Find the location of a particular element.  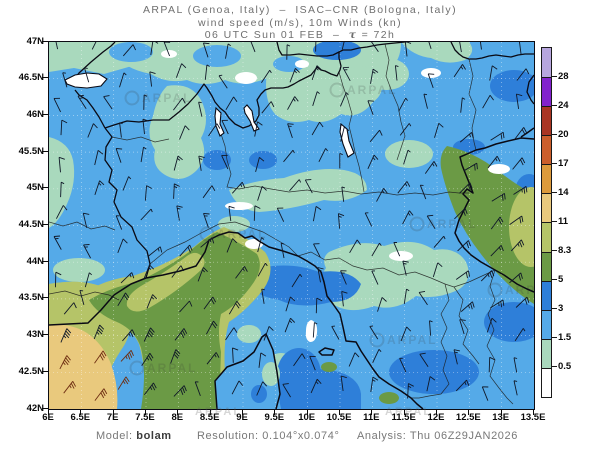

model-name: bolam is located at coordinates (154, 436).